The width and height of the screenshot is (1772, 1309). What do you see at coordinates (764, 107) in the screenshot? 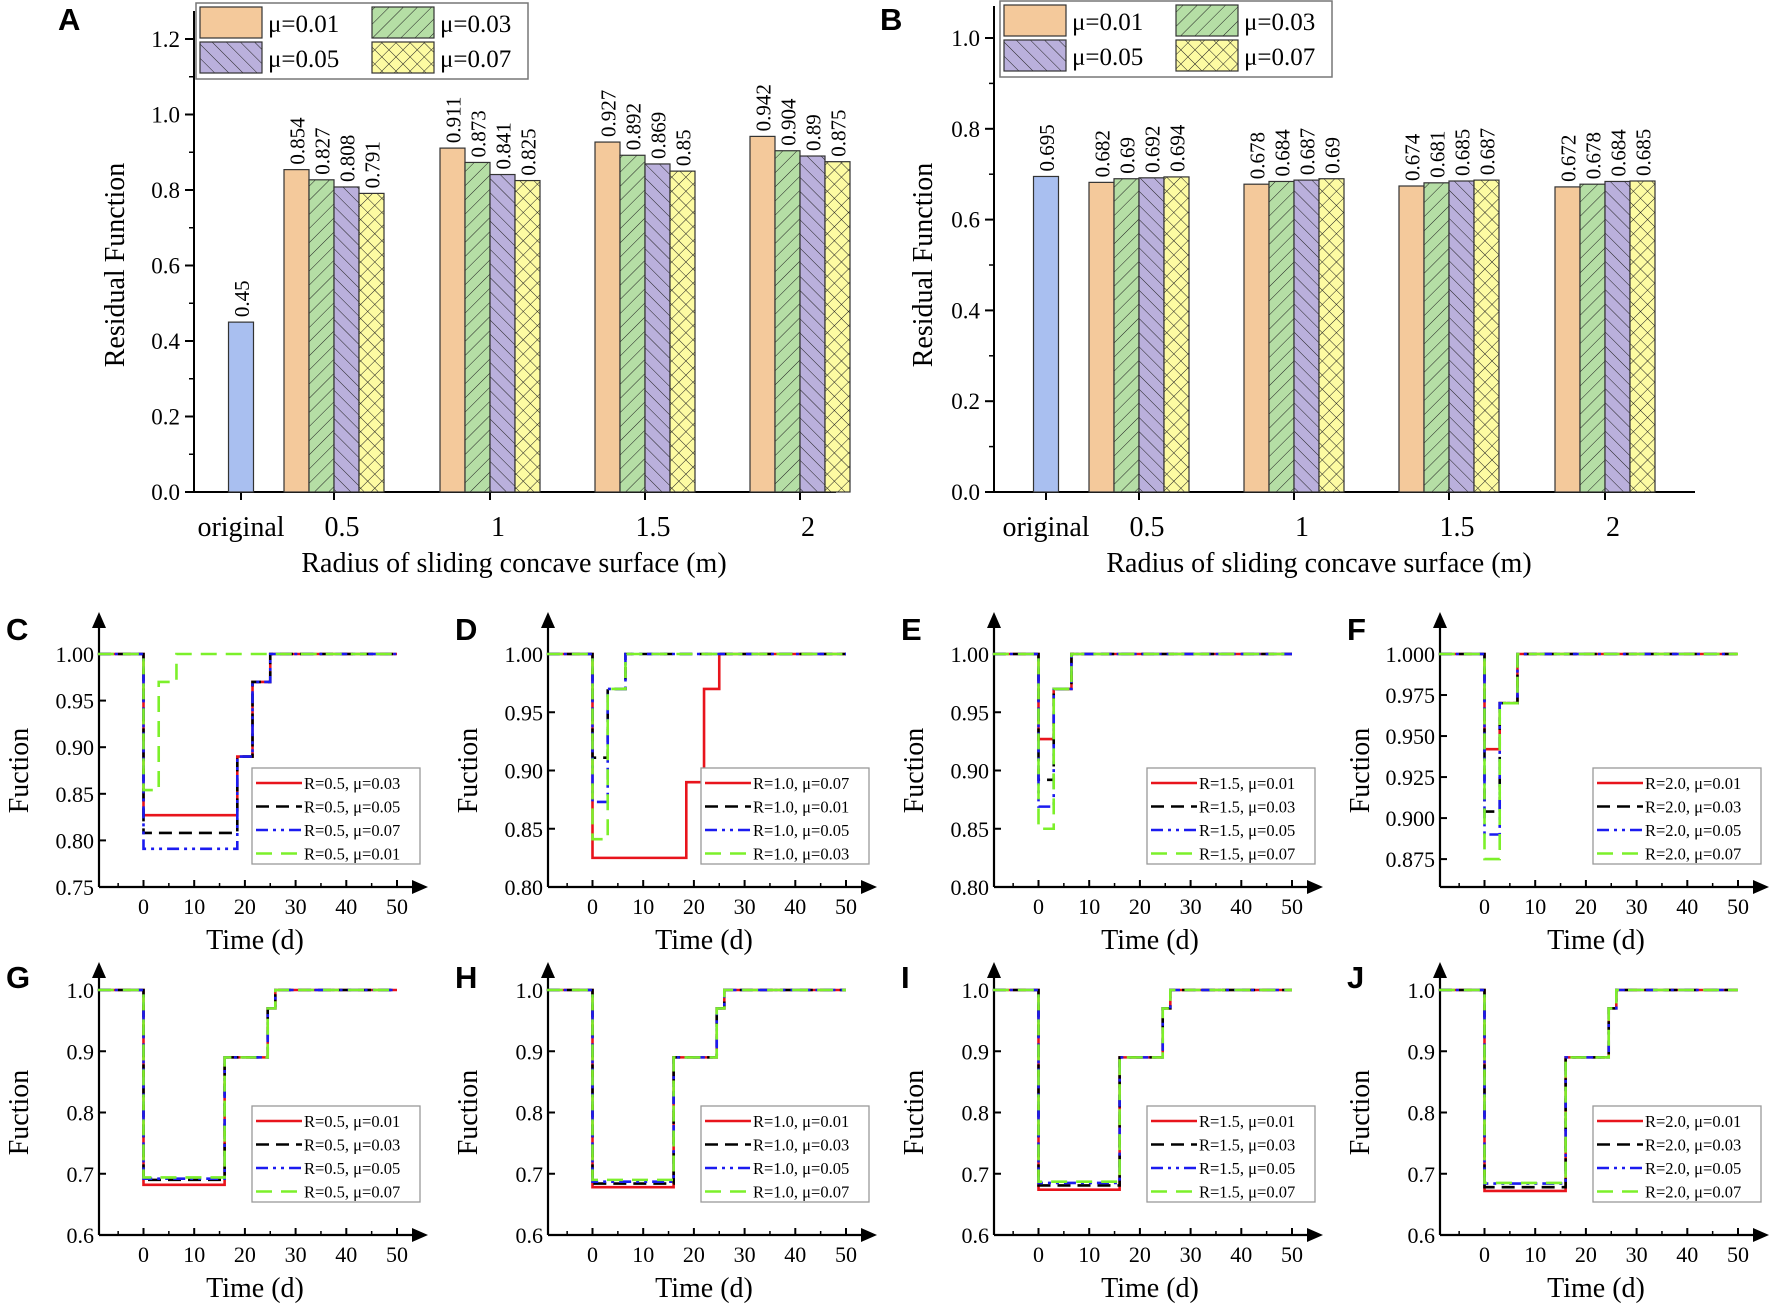
I see `bar-value-label: 0.942` at bounding box center [764, 107].